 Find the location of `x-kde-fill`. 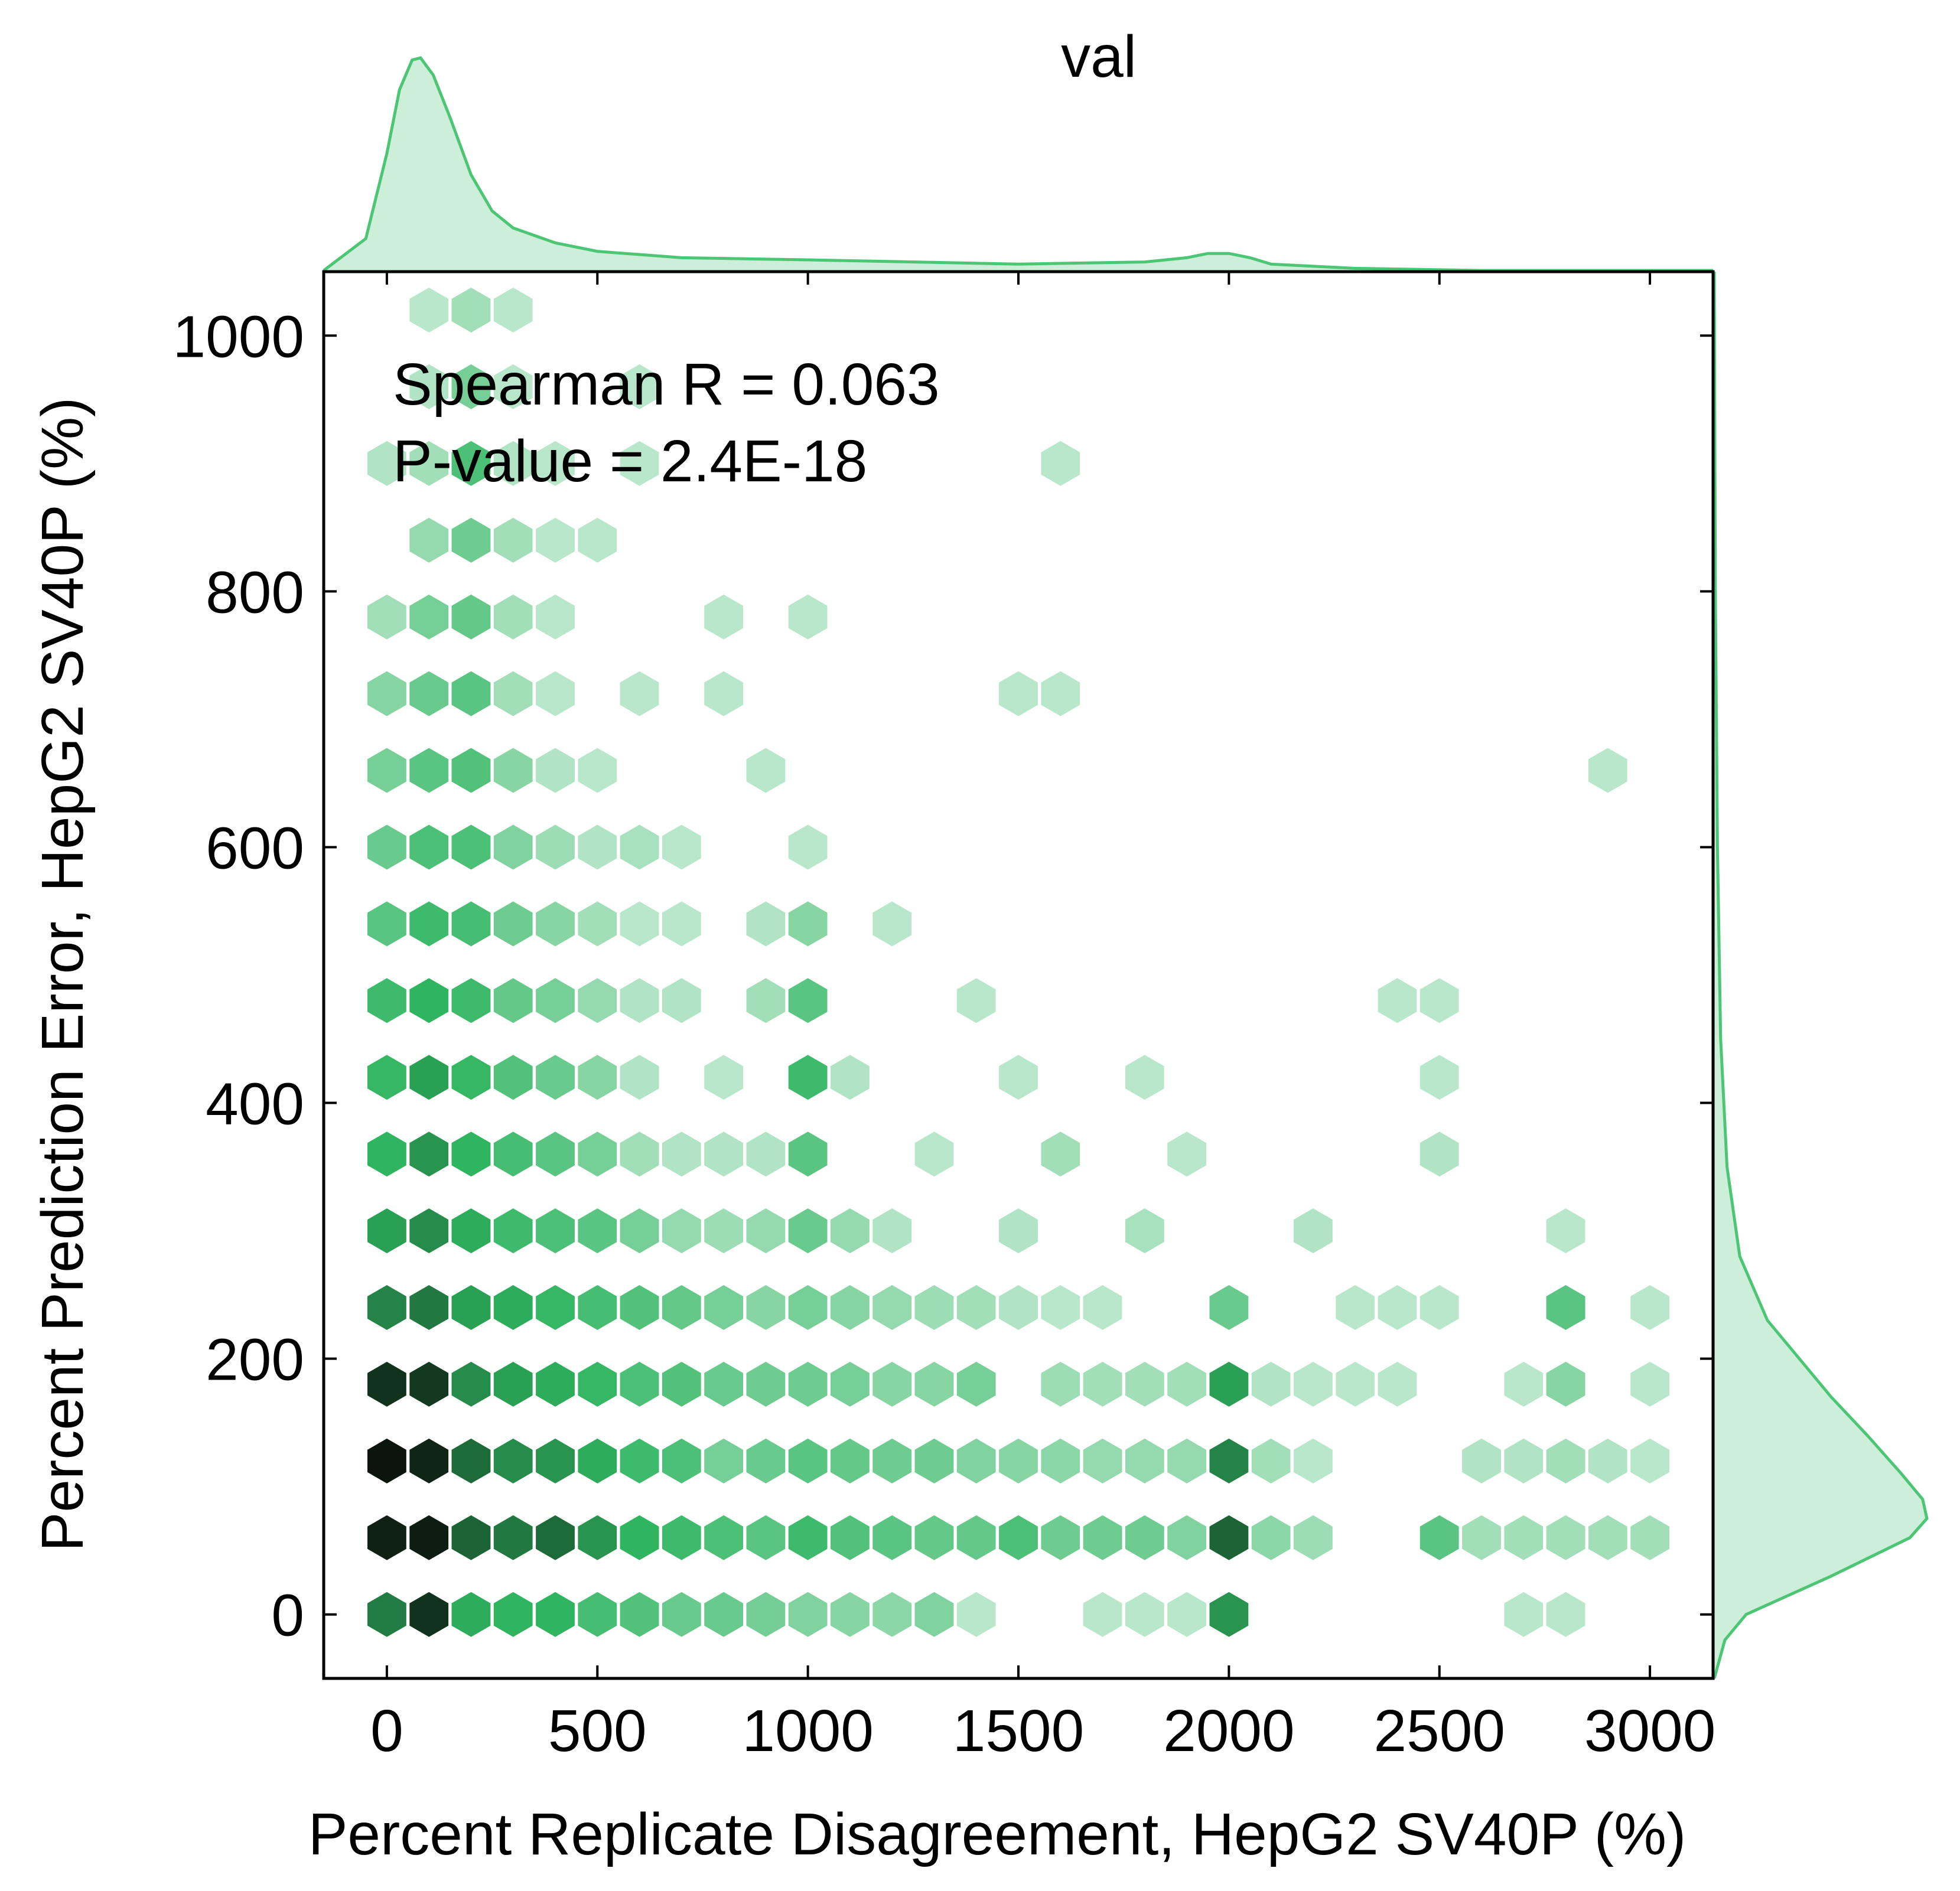

x-kde-fill is located at coordinates (1018, 164).